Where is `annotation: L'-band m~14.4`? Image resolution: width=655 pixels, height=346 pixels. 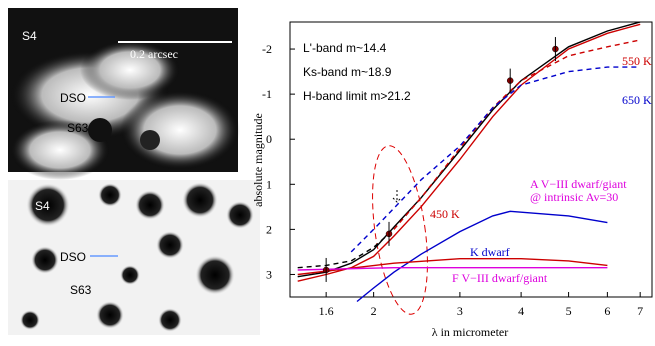
annotation: L'-band m~14.4 is located at coordinates (345, 48).